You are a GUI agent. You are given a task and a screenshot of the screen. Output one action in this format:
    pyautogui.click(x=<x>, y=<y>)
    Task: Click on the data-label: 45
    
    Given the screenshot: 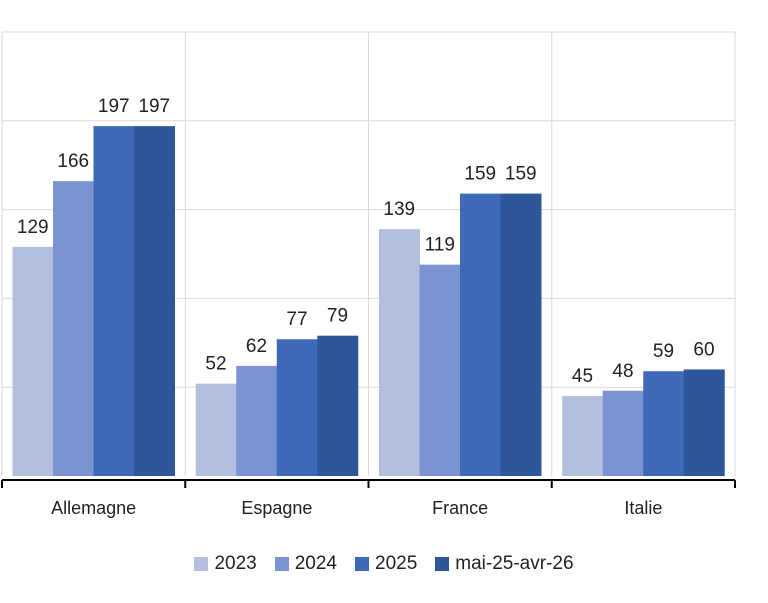 What is the action you would take?
    pyautogui.click(x=582, y=376)
    